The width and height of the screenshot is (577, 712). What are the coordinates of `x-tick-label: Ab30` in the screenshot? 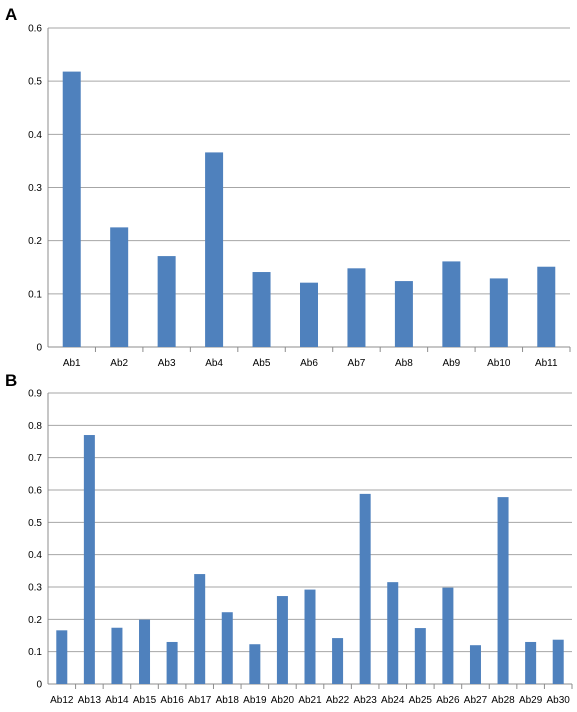 It's located at (559, 700).